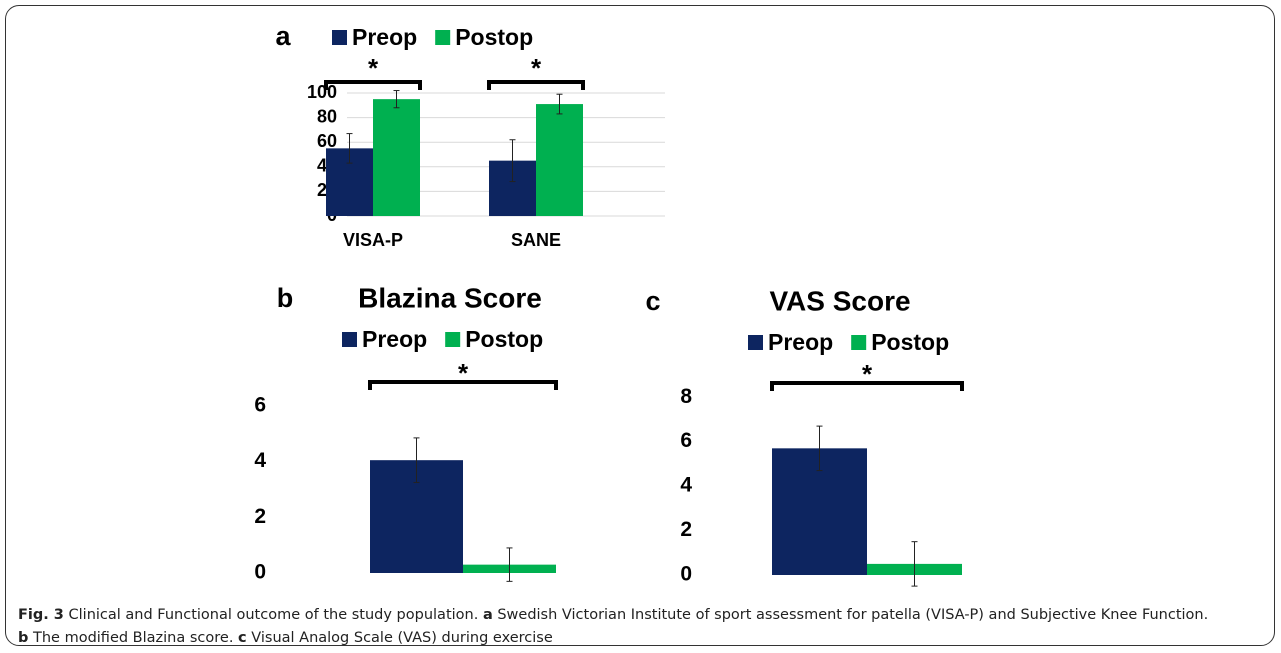 This screenshot has height=653, width=1281. What do you see at coordinates (242, 638) in the screenshot?
I see `caption-text: c` at bounding box center [242, 638].